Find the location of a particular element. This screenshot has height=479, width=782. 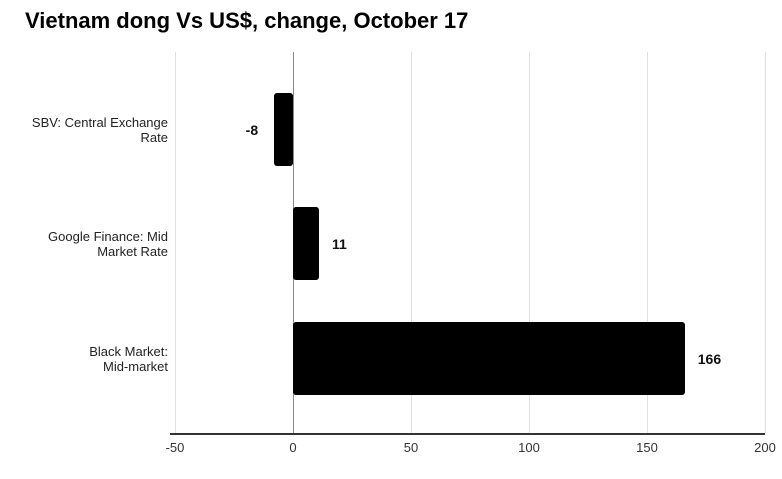

category-label-google-finance-mid-market-rate: Google Finance: Mid Market Rate is located at coordinates (108, 243).